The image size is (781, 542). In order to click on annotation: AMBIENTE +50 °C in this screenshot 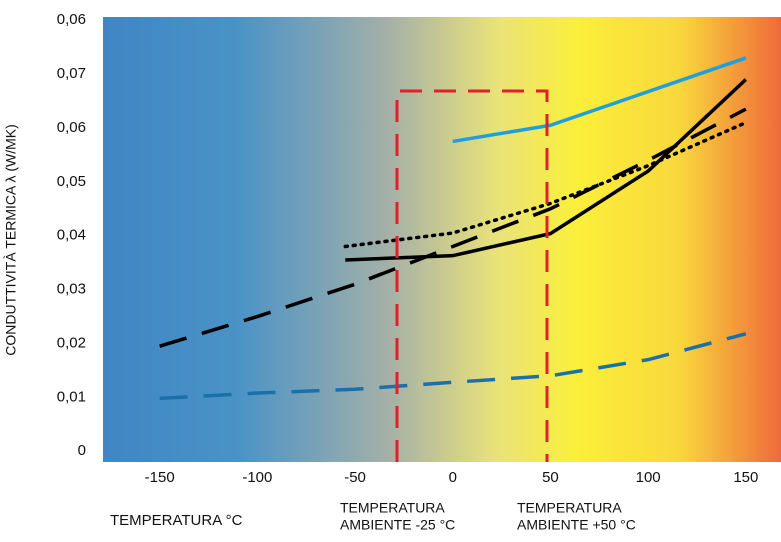, I will do `click(576, 525)`.